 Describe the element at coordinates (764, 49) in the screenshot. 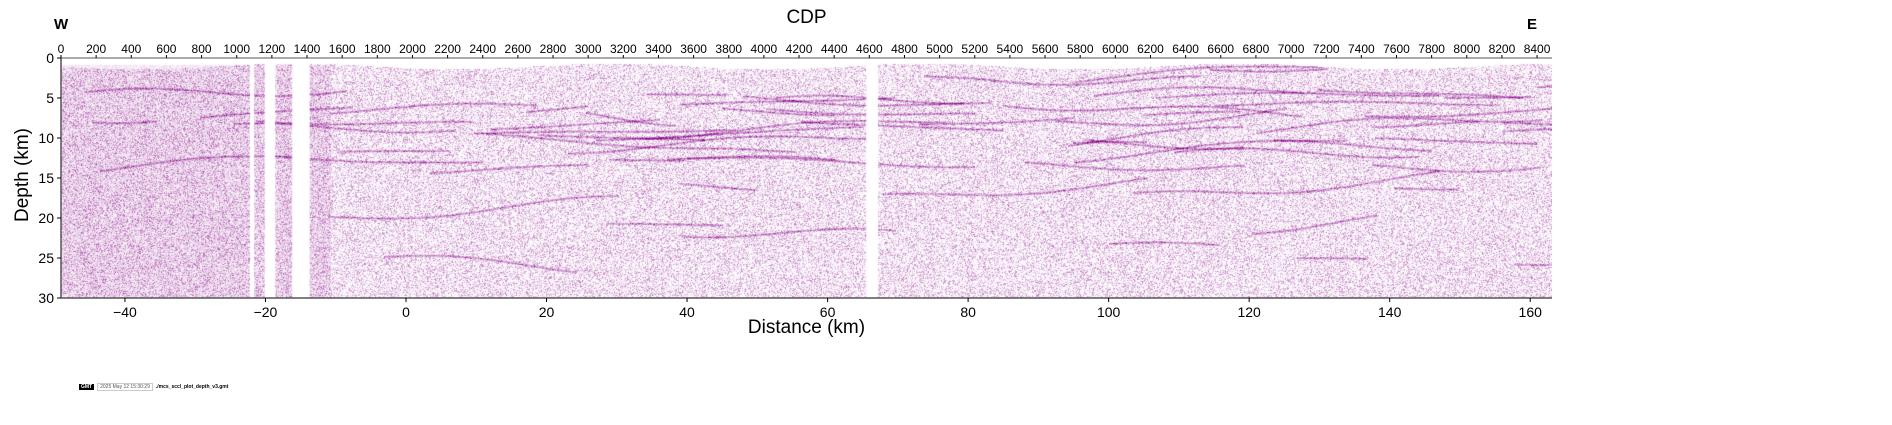

I see `cdp-tick-label: 4000` at that location.